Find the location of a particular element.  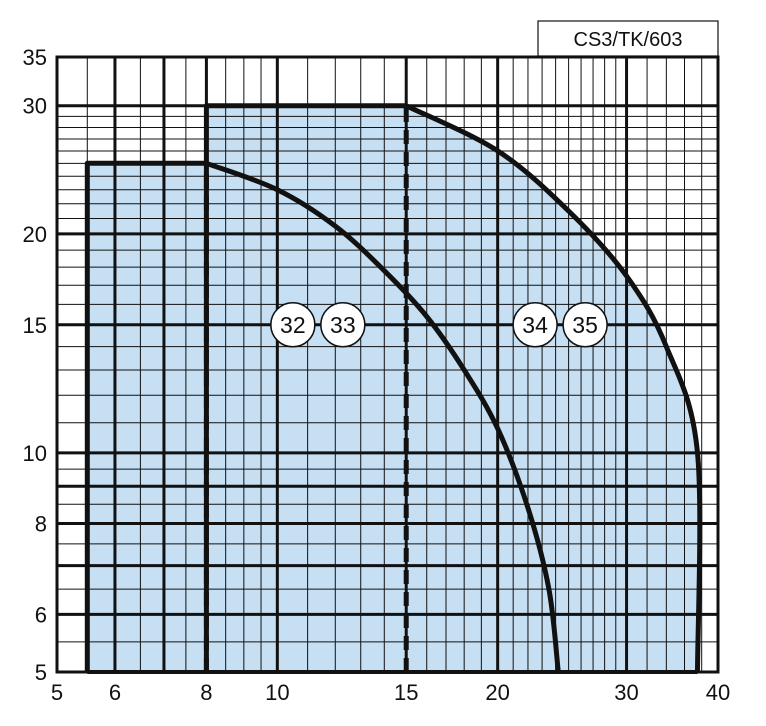

x-tick-label: 15 is located at coordinates (406, 692).